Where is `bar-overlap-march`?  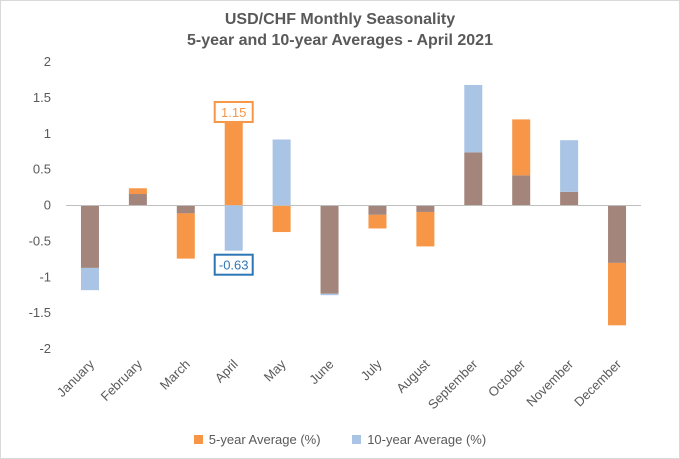 bar-overlap-march is located at coordinates (185, 209).